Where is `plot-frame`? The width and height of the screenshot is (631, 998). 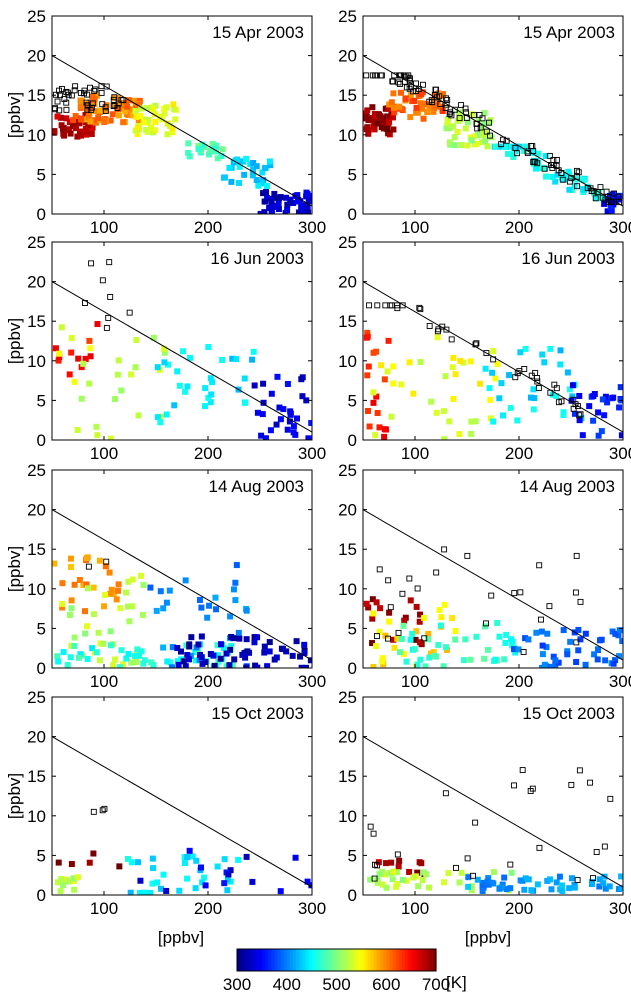 plot-frame is located at coordinates (493, 796).